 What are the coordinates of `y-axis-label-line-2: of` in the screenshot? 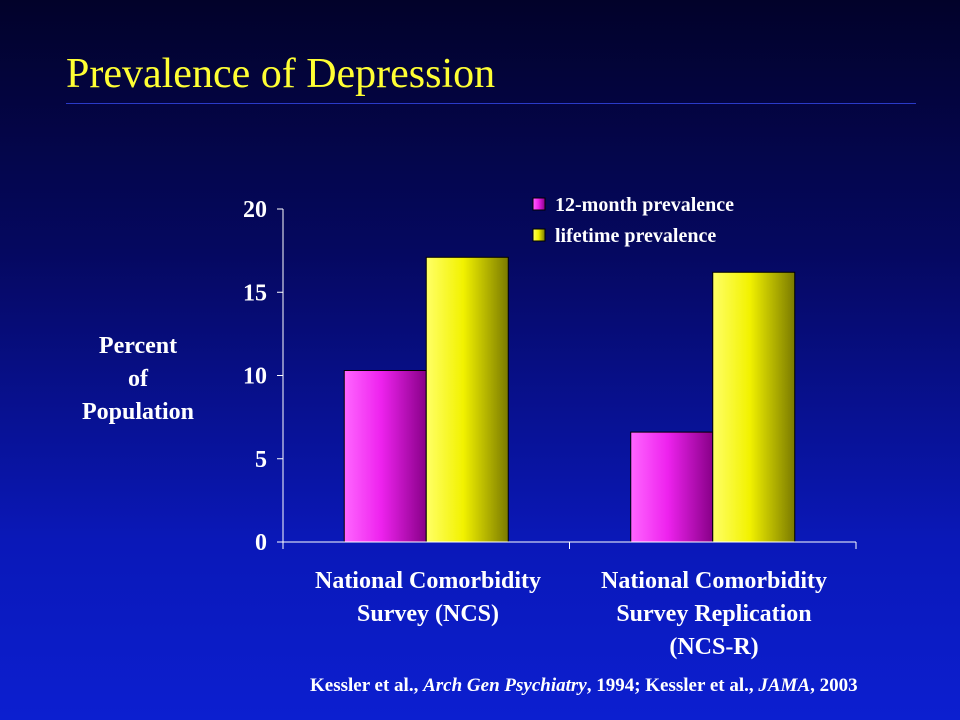 It's located at (138, 379).